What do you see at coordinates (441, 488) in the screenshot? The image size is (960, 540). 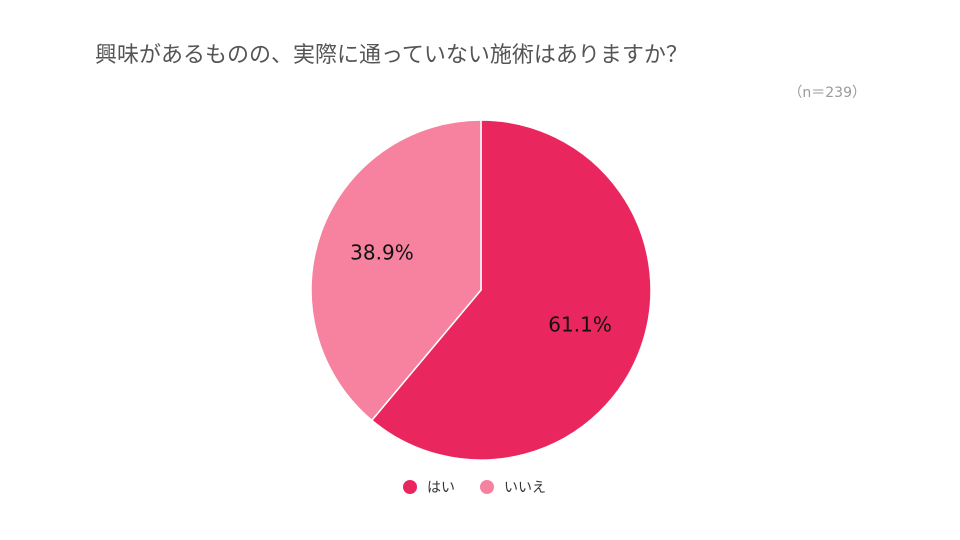 I see `legend-label: はい` at bounding box center [441, 488].